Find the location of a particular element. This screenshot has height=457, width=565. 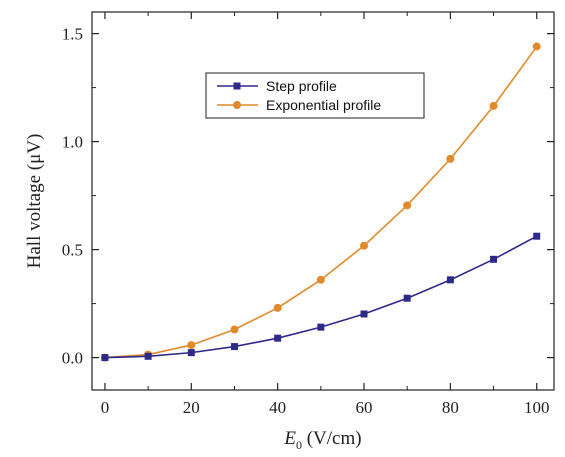

y-tick-label: 0.0 is located at coordinates (72, 358).